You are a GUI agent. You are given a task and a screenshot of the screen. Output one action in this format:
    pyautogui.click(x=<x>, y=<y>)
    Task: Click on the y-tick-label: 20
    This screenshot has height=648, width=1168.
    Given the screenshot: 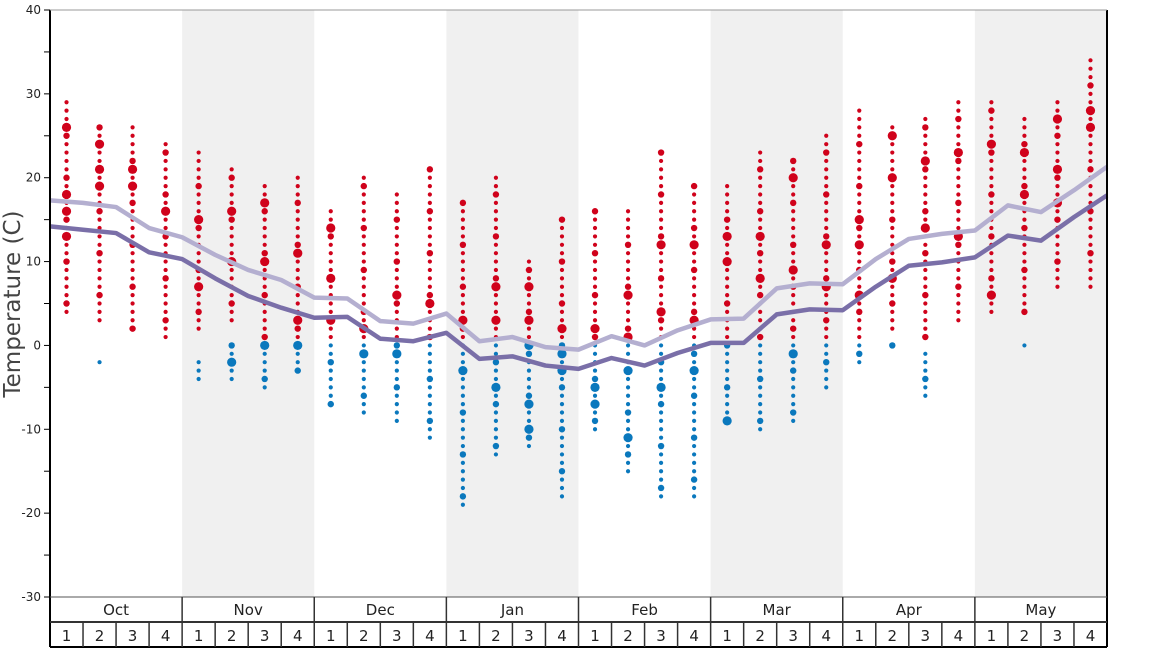 What is the action you would take?
    pyautogui.click(x=33, y=178)
    